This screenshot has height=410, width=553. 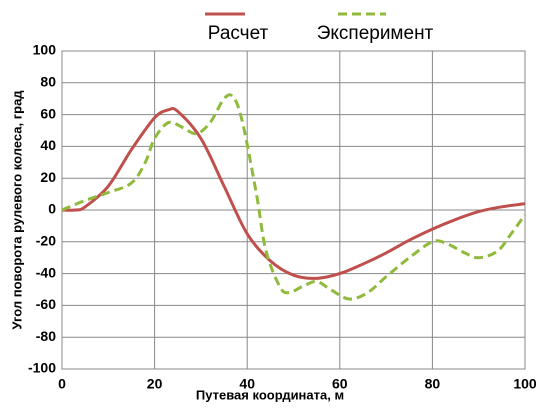 I want to click on x-tick-label: 20, so click(x=155, y=384).